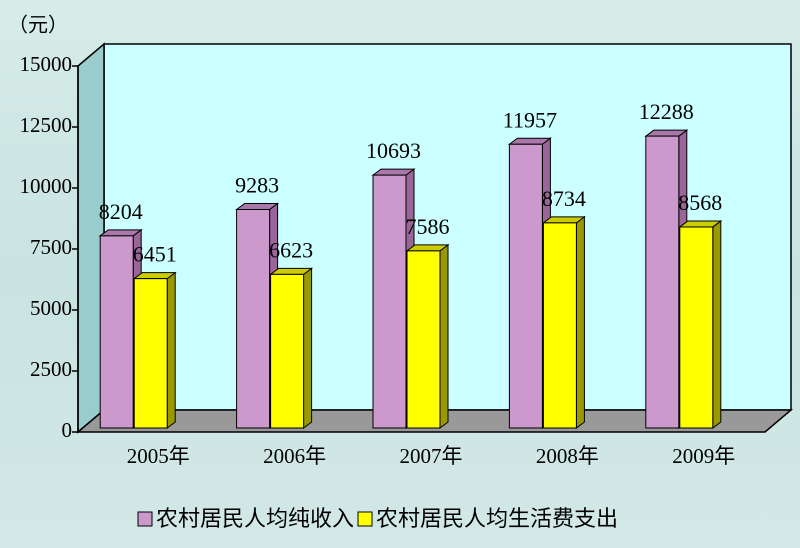  Describe the element at coordinates (564, 198) in the screenshot. I see `value-label: 8734` at that location.